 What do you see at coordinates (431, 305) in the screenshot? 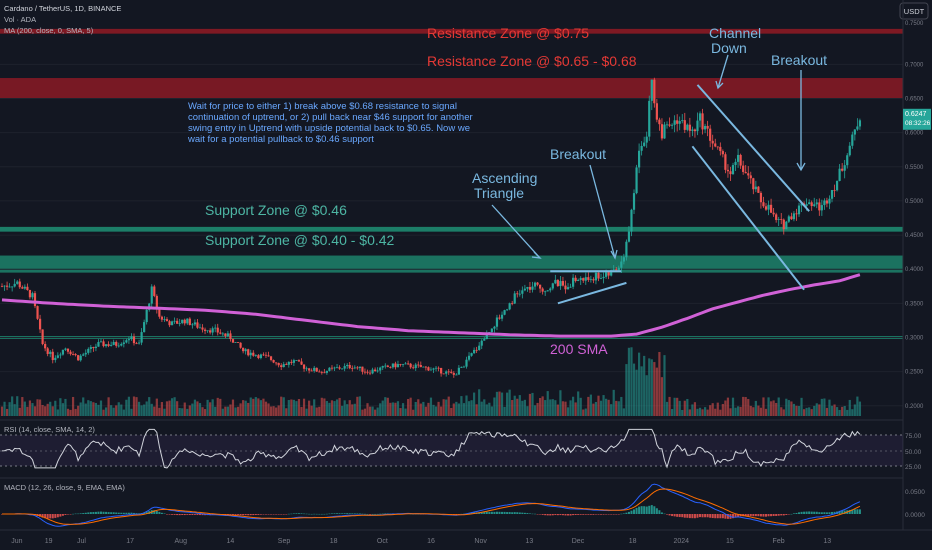
I see `sma-200-line` at bounding box center [431, 305].